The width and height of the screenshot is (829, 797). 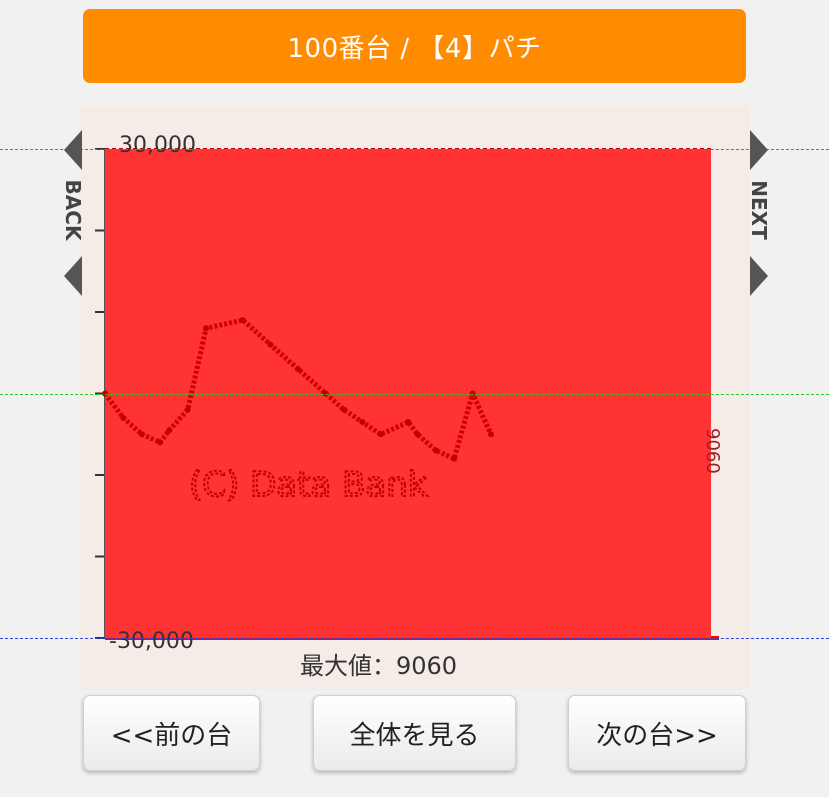 I want to click on max-value-label: 最大値：9060, so click(x=379, y=666).